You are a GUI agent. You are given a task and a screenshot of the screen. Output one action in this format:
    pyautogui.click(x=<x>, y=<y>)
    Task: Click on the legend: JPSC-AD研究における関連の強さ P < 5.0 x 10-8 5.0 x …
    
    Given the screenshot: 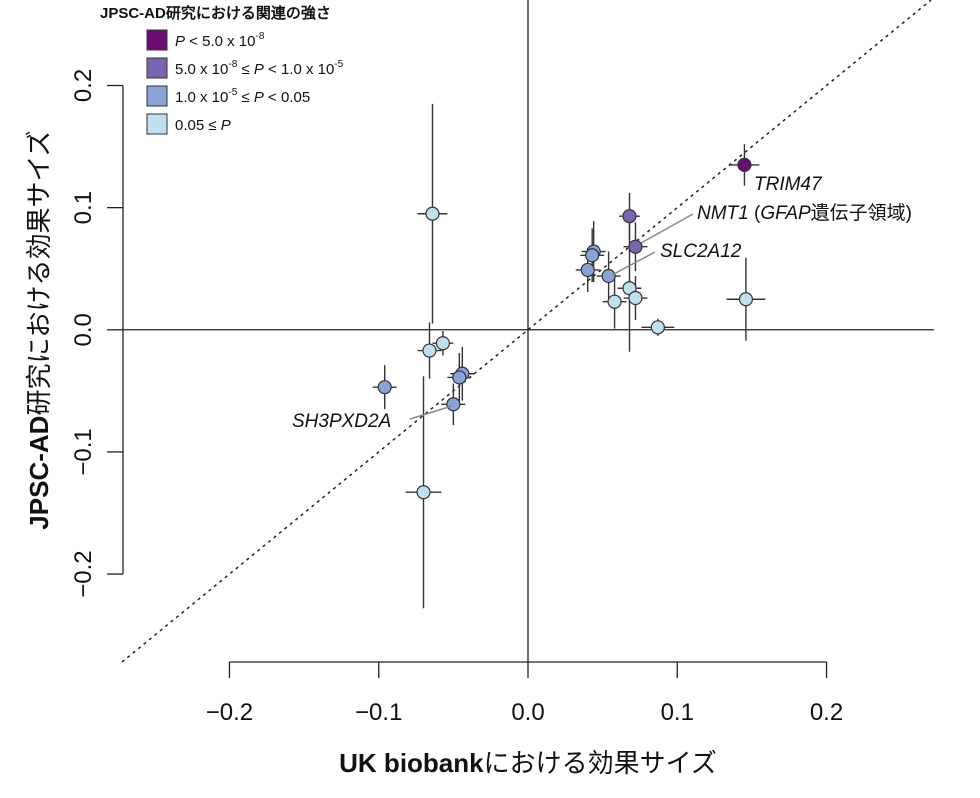 What is the action you would take?
    pyautogui.click(x=222, y=69)
    